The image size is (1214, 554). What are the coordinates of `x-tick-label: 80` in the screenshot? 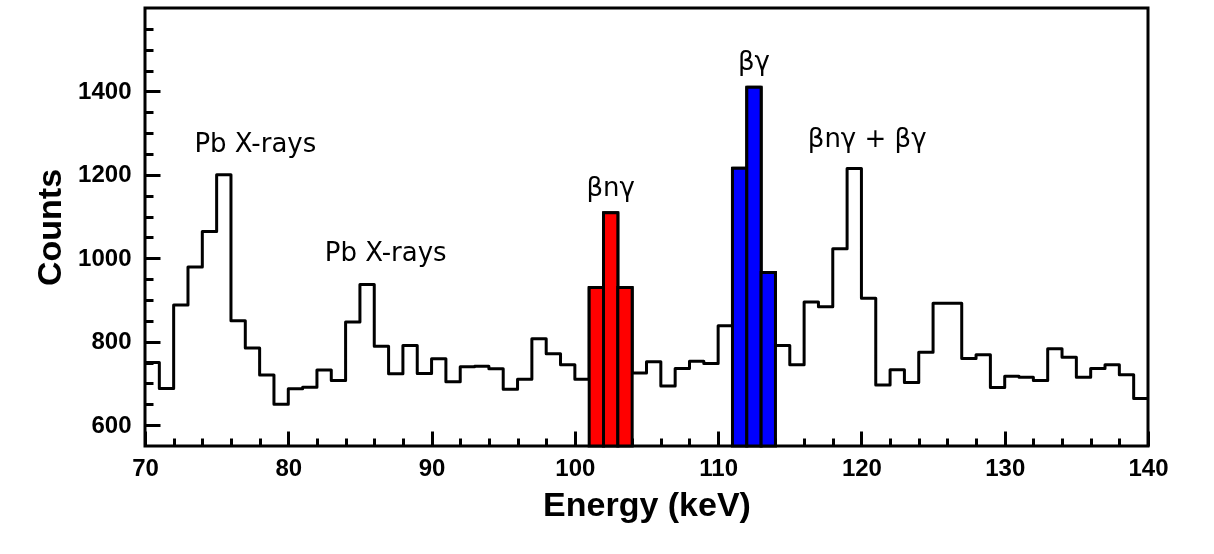 It's located at (289, 467).